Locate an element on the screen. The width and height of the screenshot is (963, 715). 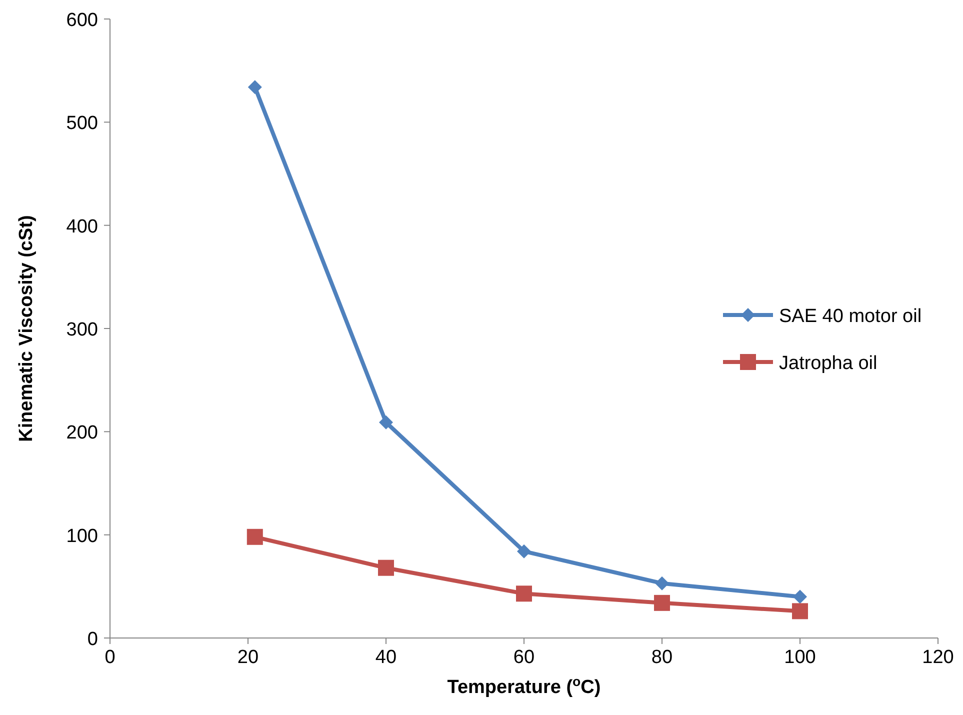
y-tick-label: 500 is located at coordinates (82, 123).